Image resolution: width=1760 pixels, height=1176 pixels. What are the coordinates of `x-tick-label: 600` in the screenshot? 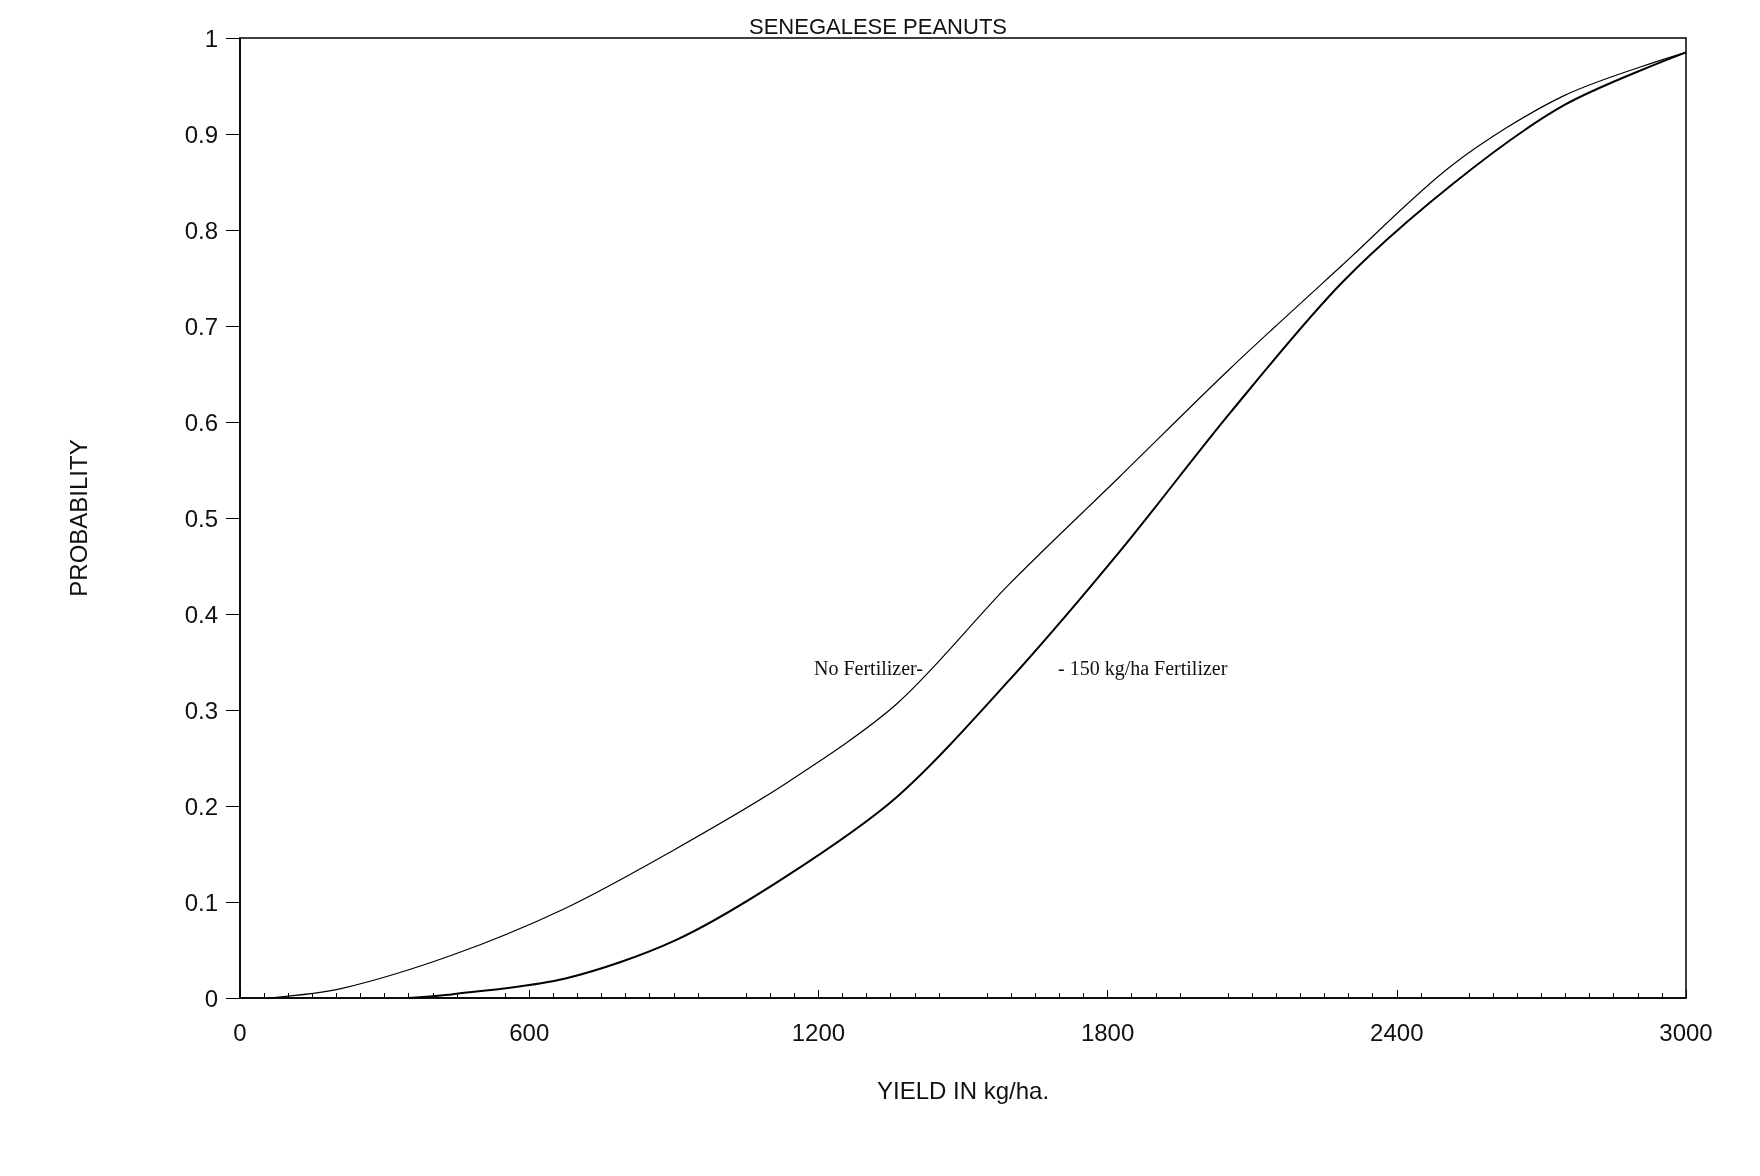 It's located at (529, 1032).